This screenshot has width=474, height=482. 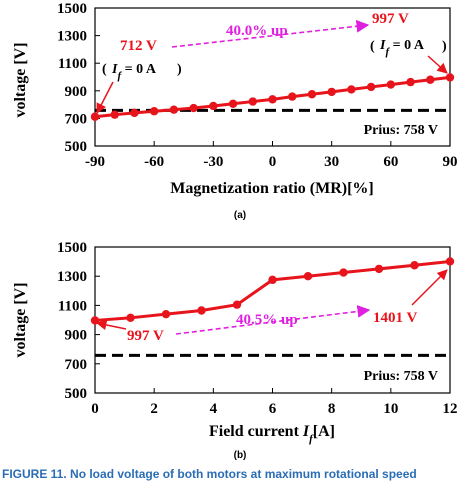 I want to click on x-axis-label-b: Field current If[A], so click(x=272, y=434).